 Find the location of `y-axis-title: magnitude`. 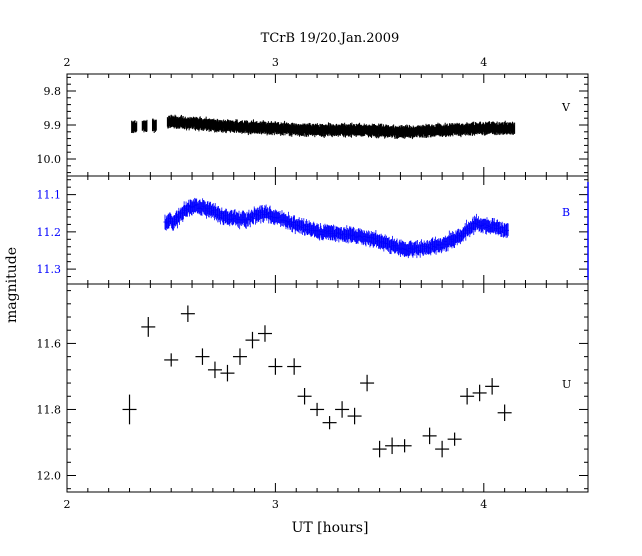

y-axis-title: magnitude is located at coordinates (12, 285).